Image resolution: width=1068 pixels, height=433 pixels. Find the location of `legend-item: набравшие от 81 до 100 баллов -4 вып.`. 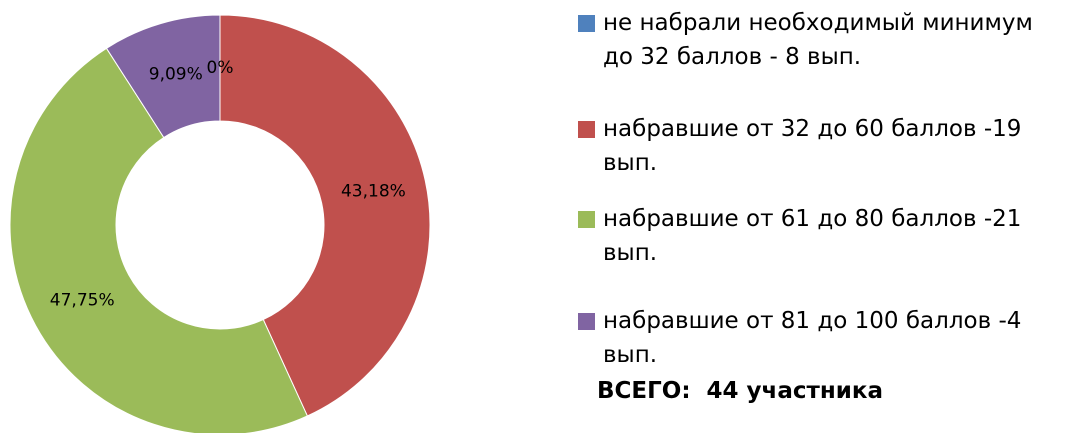

legend-item: набравшие от 81 до 100 баллов -4 вып. is located at coordinates (818, 338).